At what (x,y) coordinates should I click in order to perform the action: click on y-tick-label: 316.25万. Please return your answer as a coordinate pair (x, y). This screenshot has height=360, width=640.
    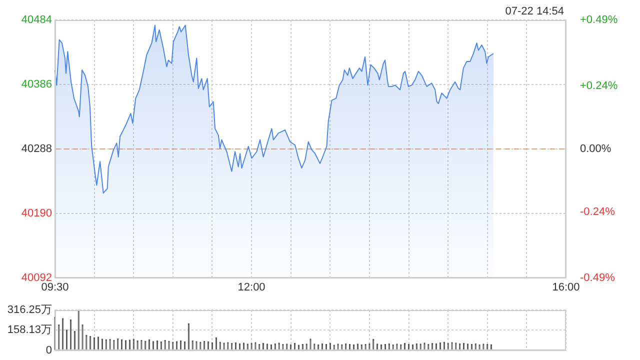
    Looking at the image, I should click on (29, 310).